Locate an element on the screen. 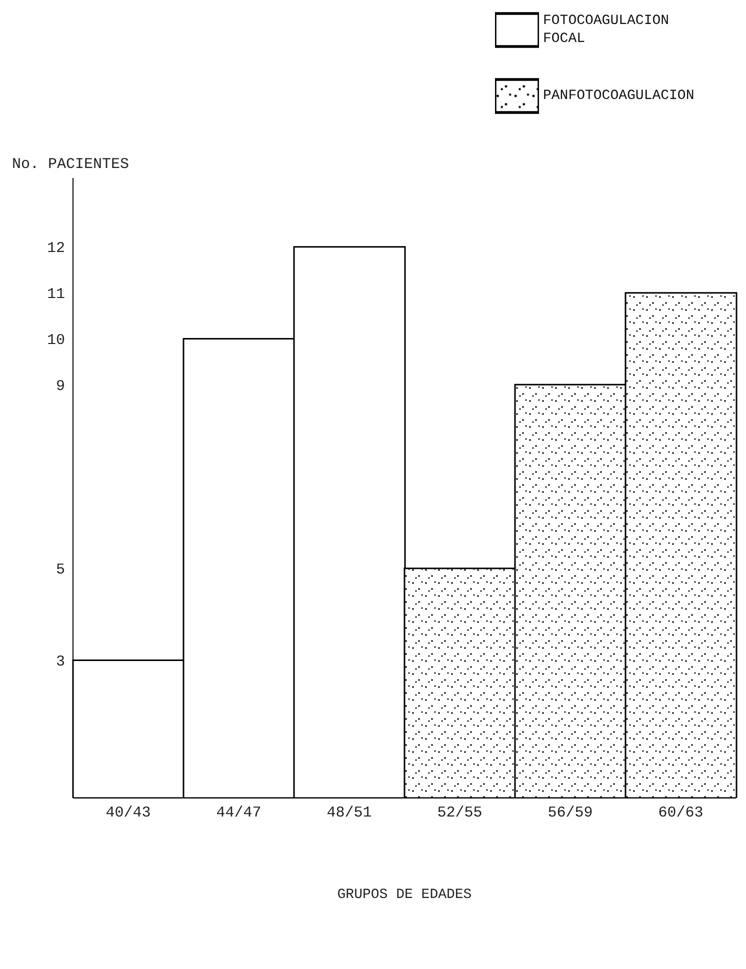  x-tick-label: 52/55 is located at coordinates (459, 813).